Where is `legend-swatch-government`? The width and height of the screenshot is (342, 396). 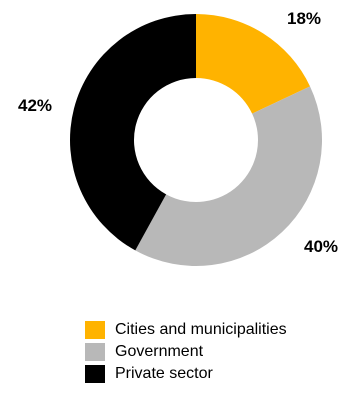 legend-swatch-government is located at coordinates (95, 352).